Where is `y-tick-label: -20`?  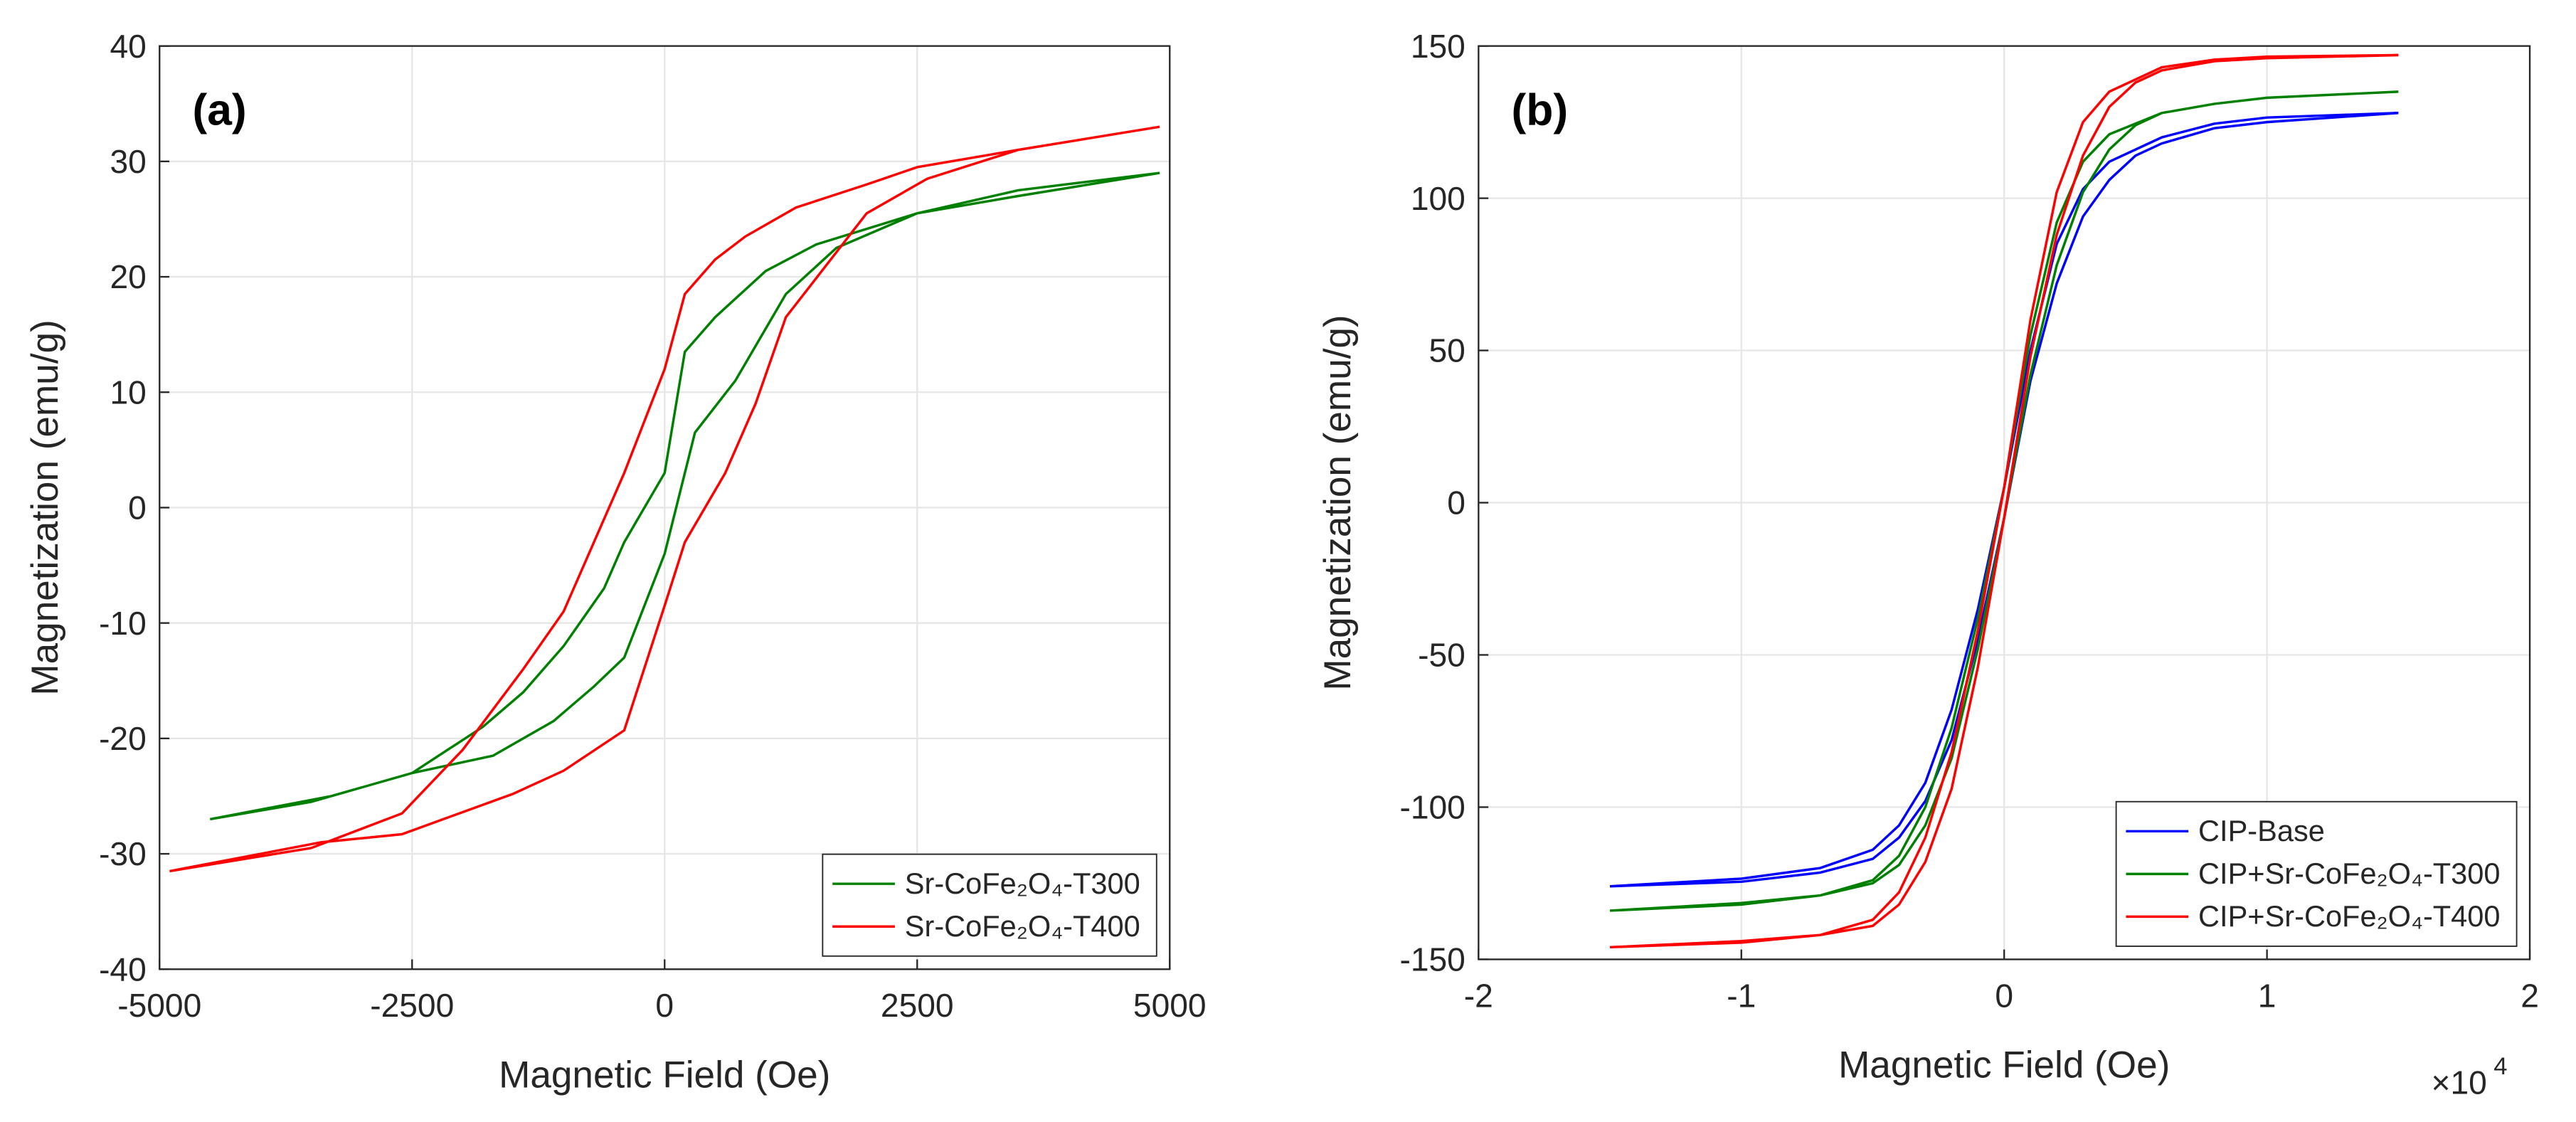 y-tick-label: -20 is located at coordinates (123, 738).